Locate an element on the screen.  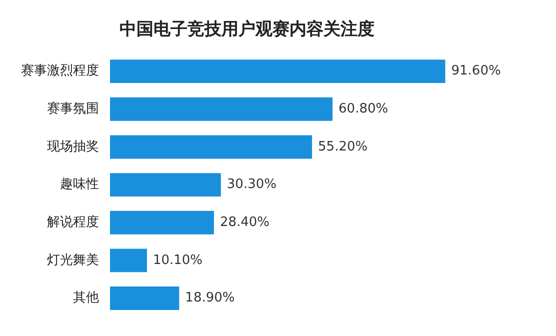
data-label: 55.20% is located at coordinates (343, 146).